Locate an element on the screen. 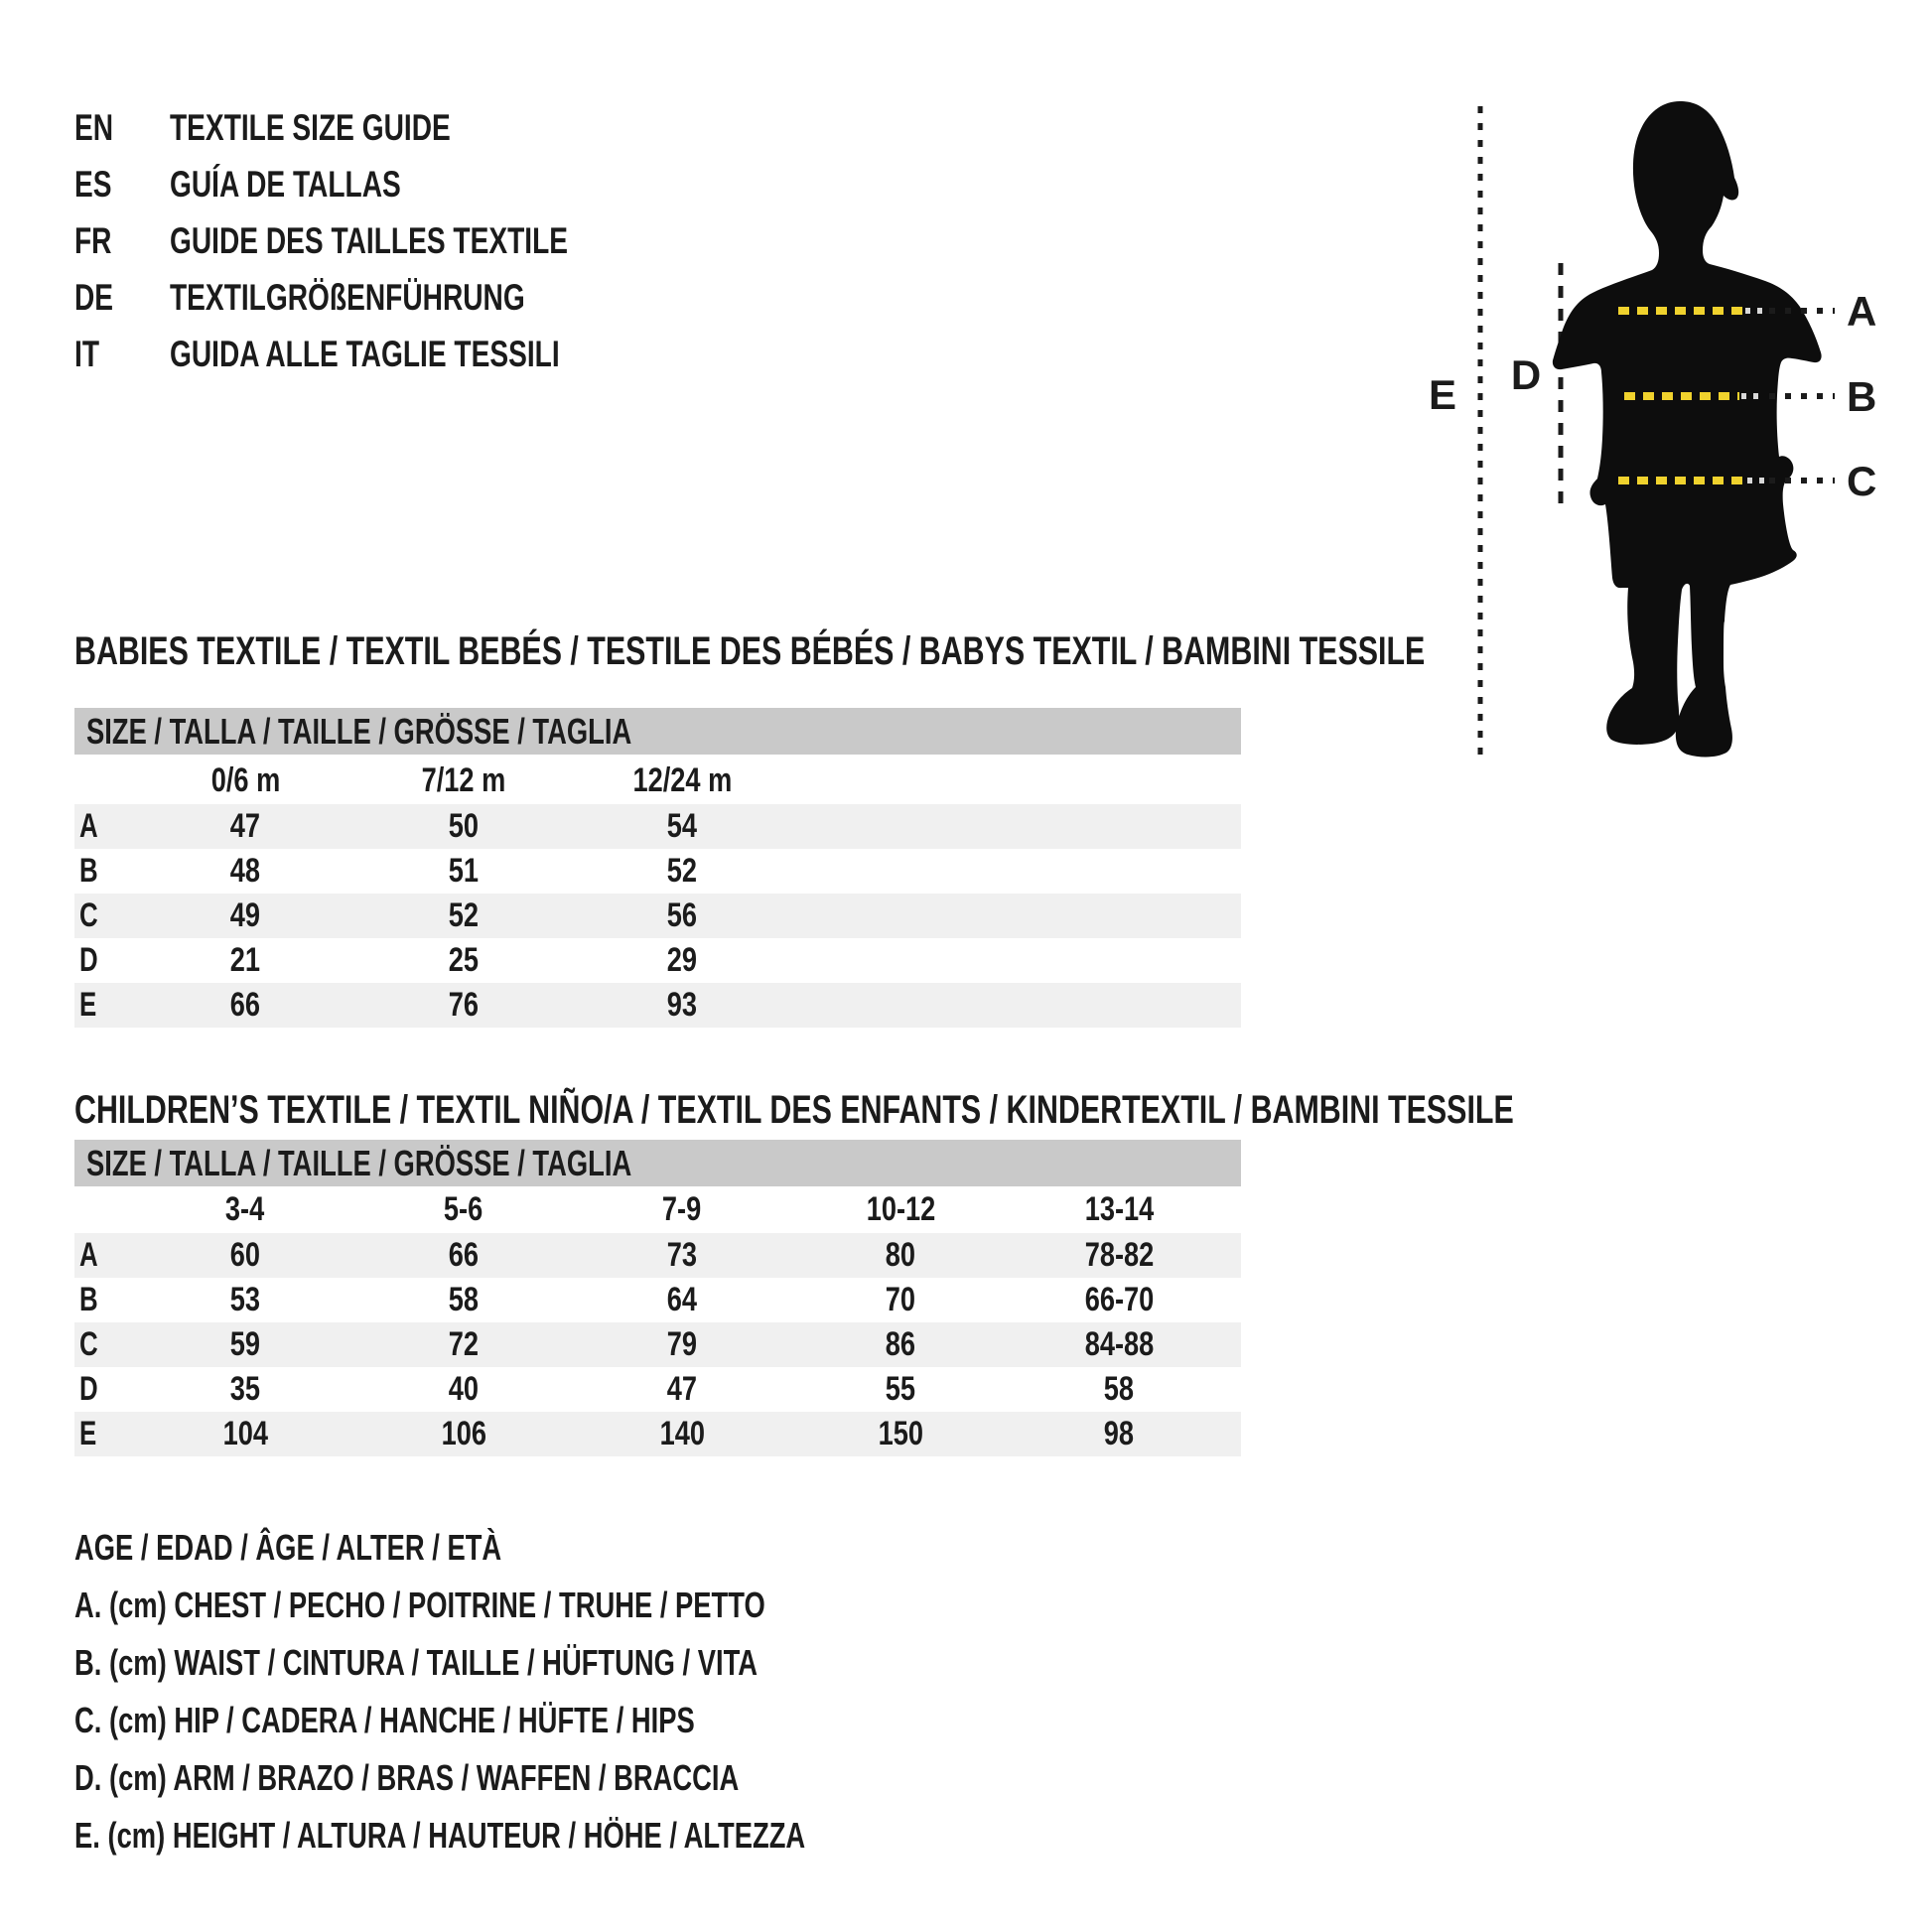 The width and height of the screenshot is (1932, 1932). child-silhouette-diagram: E D A B C is located at coordinates (1653, 432).